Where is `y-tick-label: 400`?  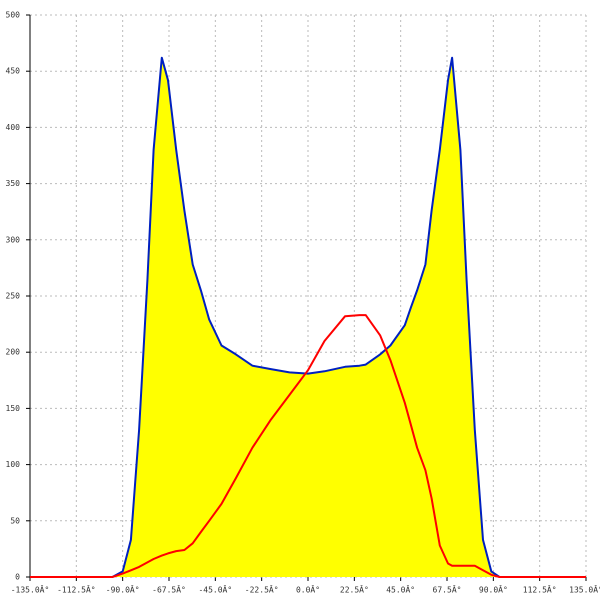 y-tick-label: 400 is located at coordinates (13, 127).